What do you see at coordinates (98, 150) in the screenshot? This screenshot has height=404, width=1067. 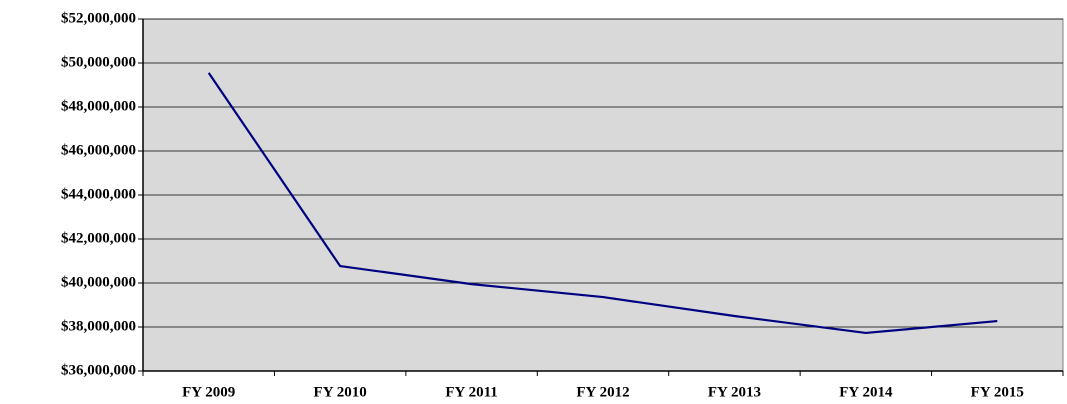 I see `y-tick-label: $46,000,000` at bounding box center [98, 150].